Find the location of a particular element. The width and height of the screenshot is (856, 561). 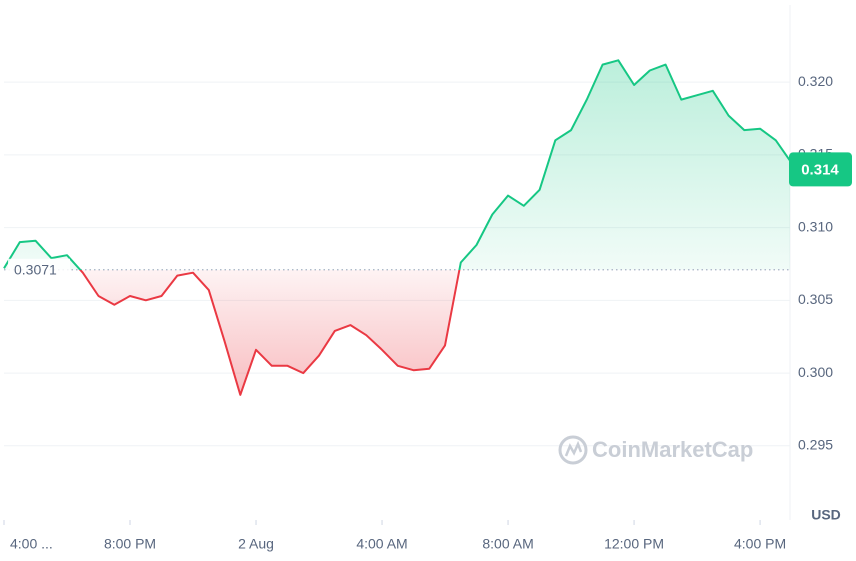

x-tick-label: 8:00 AM is located at coordinates (507, 544).